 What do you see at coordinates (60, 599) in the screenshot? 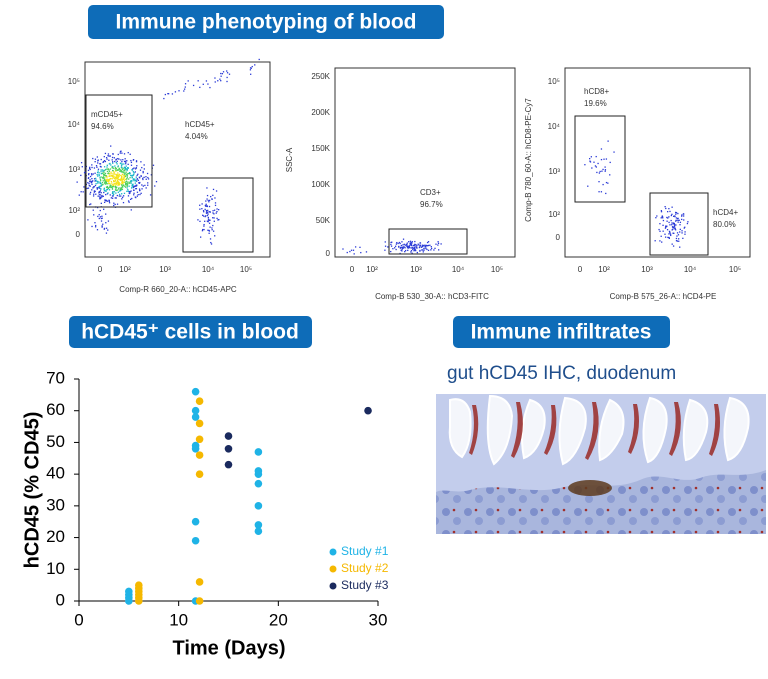
I see `y-tick-label: 0` at bounding box center [60, 599].